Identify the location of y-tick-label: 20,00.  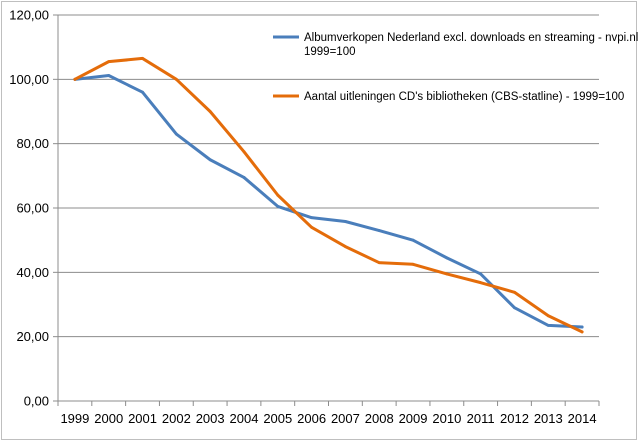
(32, 336).